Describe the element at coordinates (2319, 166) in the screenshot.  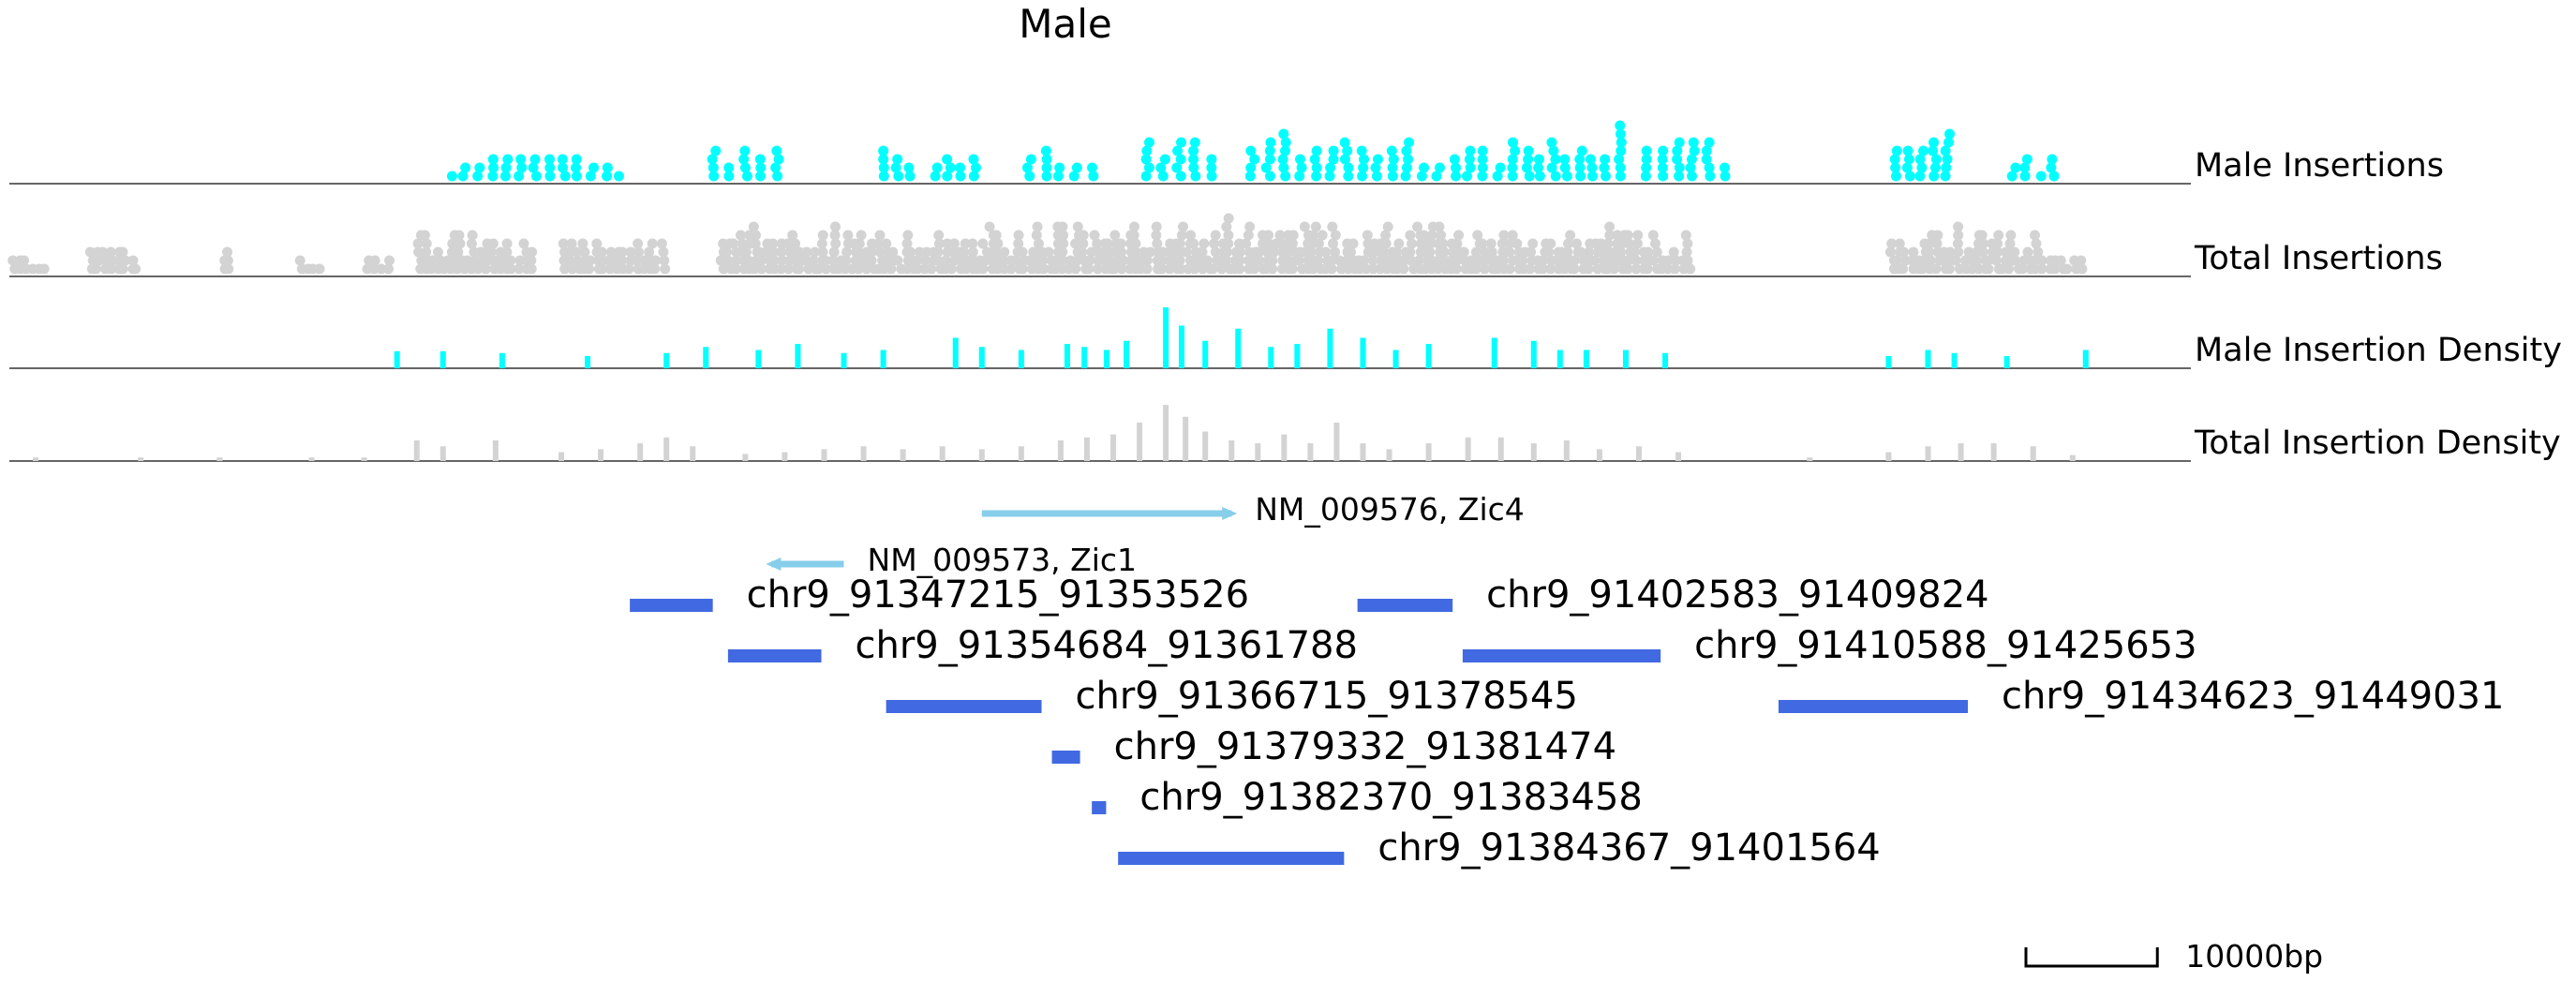
I see `track-label: Male Insertions` at that location.